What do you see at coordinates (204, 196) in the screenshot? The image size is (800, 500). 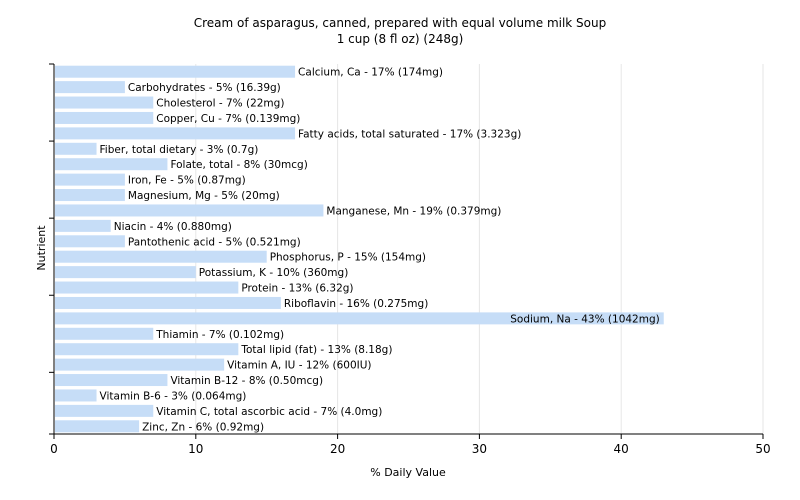 I see `bar-label: Magnesium, Mg - 5% (20mg)` at bounding box center [204, 196].